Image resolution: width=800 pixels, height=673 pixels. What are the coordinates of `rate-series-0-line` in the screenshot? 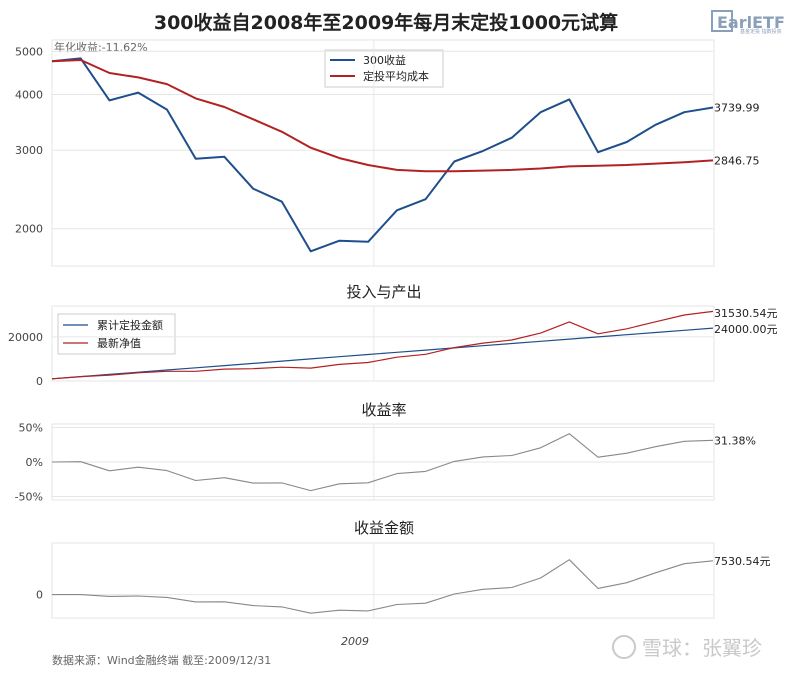 It's located at (382, 462).